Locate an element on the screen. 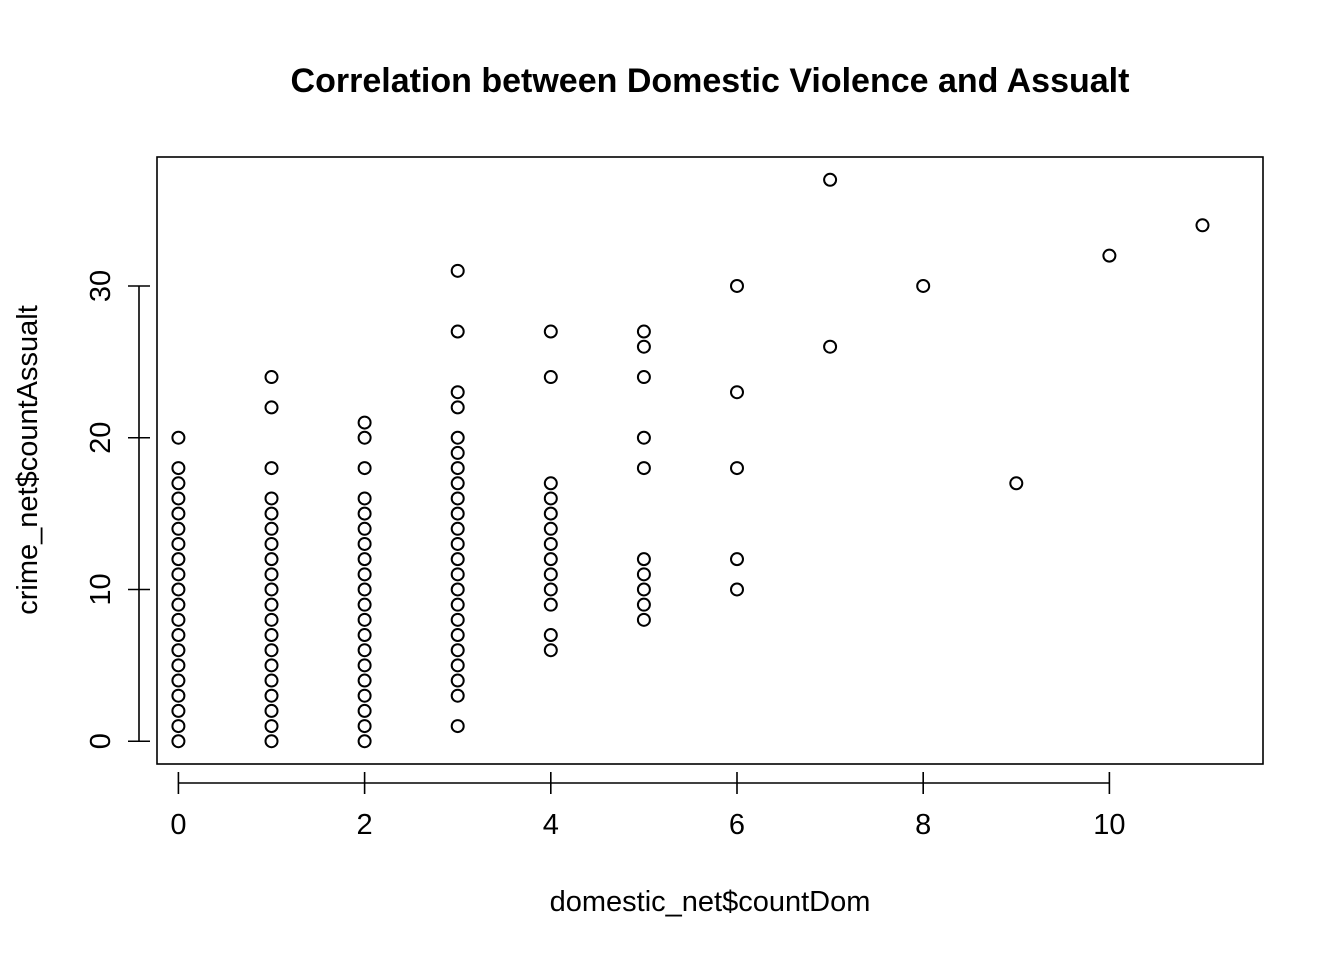 This screenshot has height=960, width=1344. x-tick-label: 2 is located at coordinates (365, 825).